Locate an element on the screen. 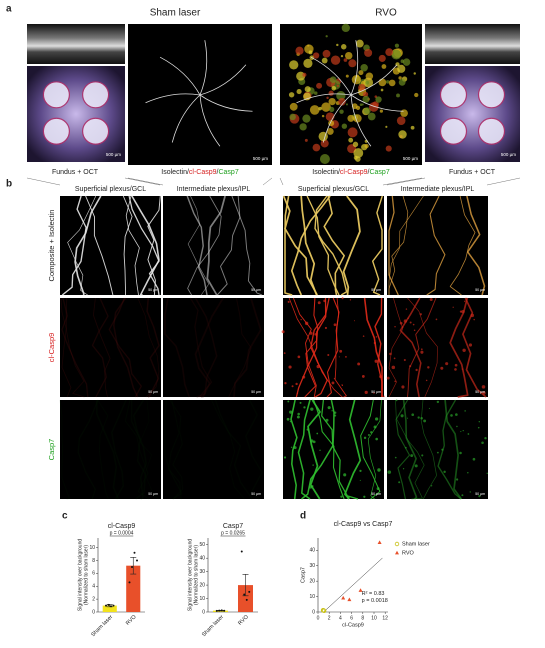 The width and height of the screenshot is (545, 648). column-header: Intermediate plexus/IPL is located at coordinates (214, 189).